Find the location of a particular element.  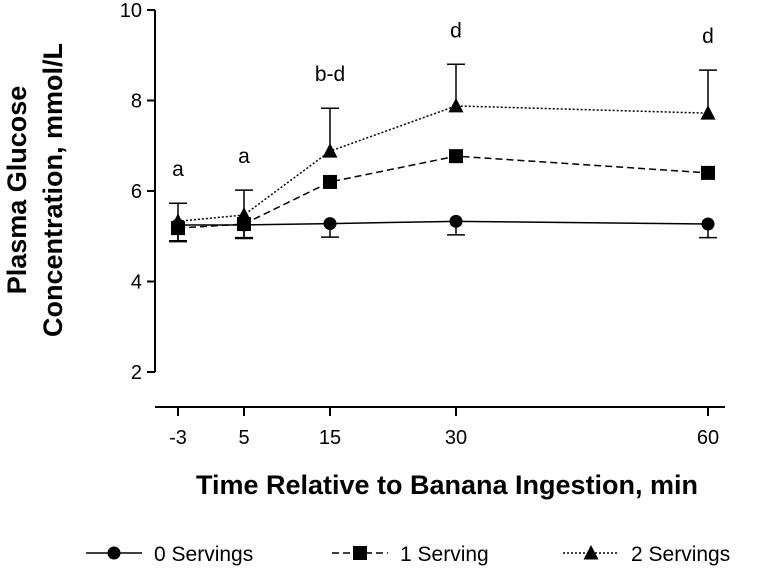

y-ticks: 2 4 6 8 10 is located at coordinates (137, 192).